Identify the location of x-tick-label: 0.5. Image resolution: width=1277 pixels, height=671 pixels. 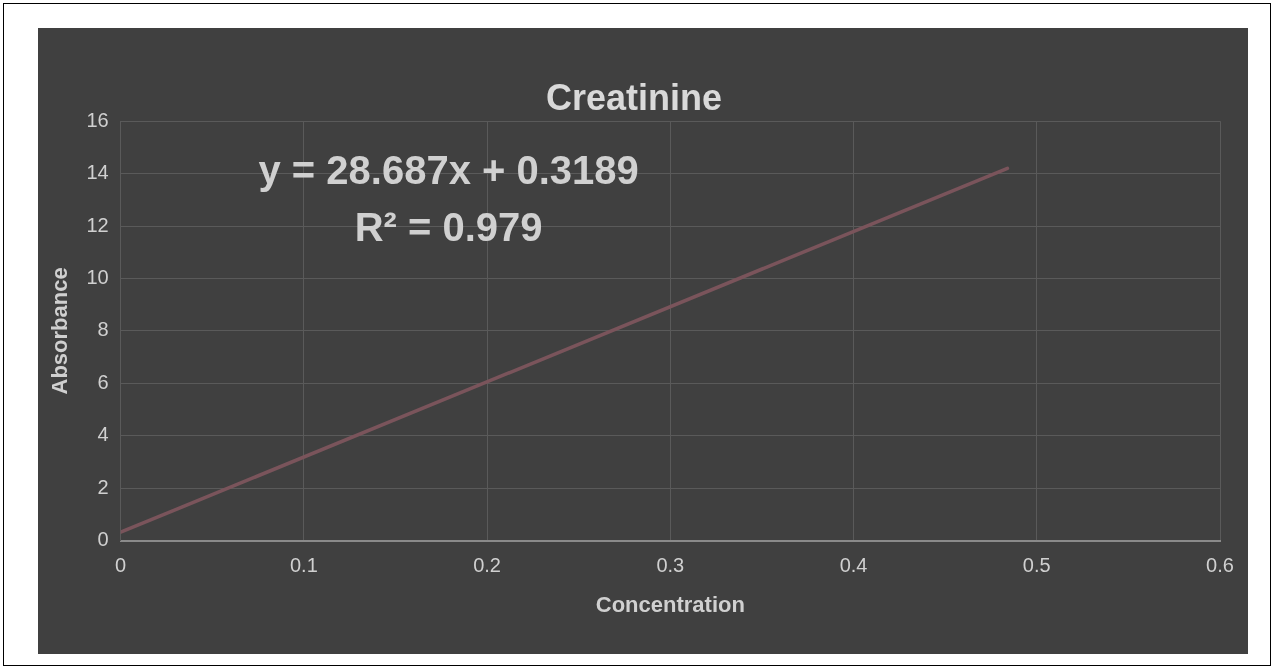
(1036, 565).